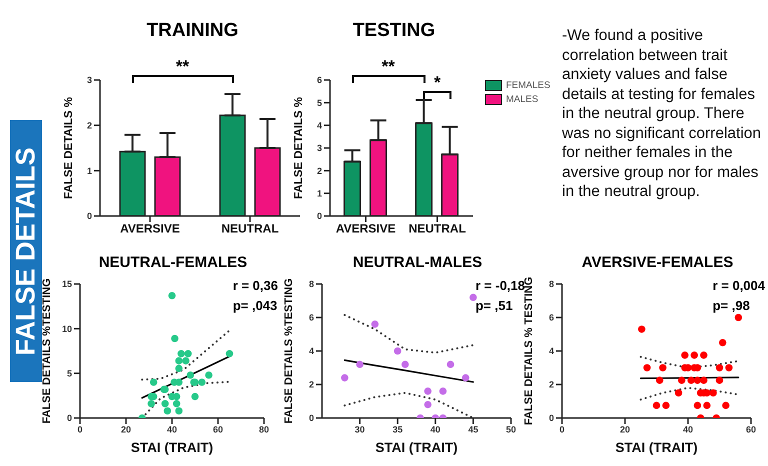 This screenshot has height=466, width=768. I want to click on chart-title: TRAINING, so click(193, 31).